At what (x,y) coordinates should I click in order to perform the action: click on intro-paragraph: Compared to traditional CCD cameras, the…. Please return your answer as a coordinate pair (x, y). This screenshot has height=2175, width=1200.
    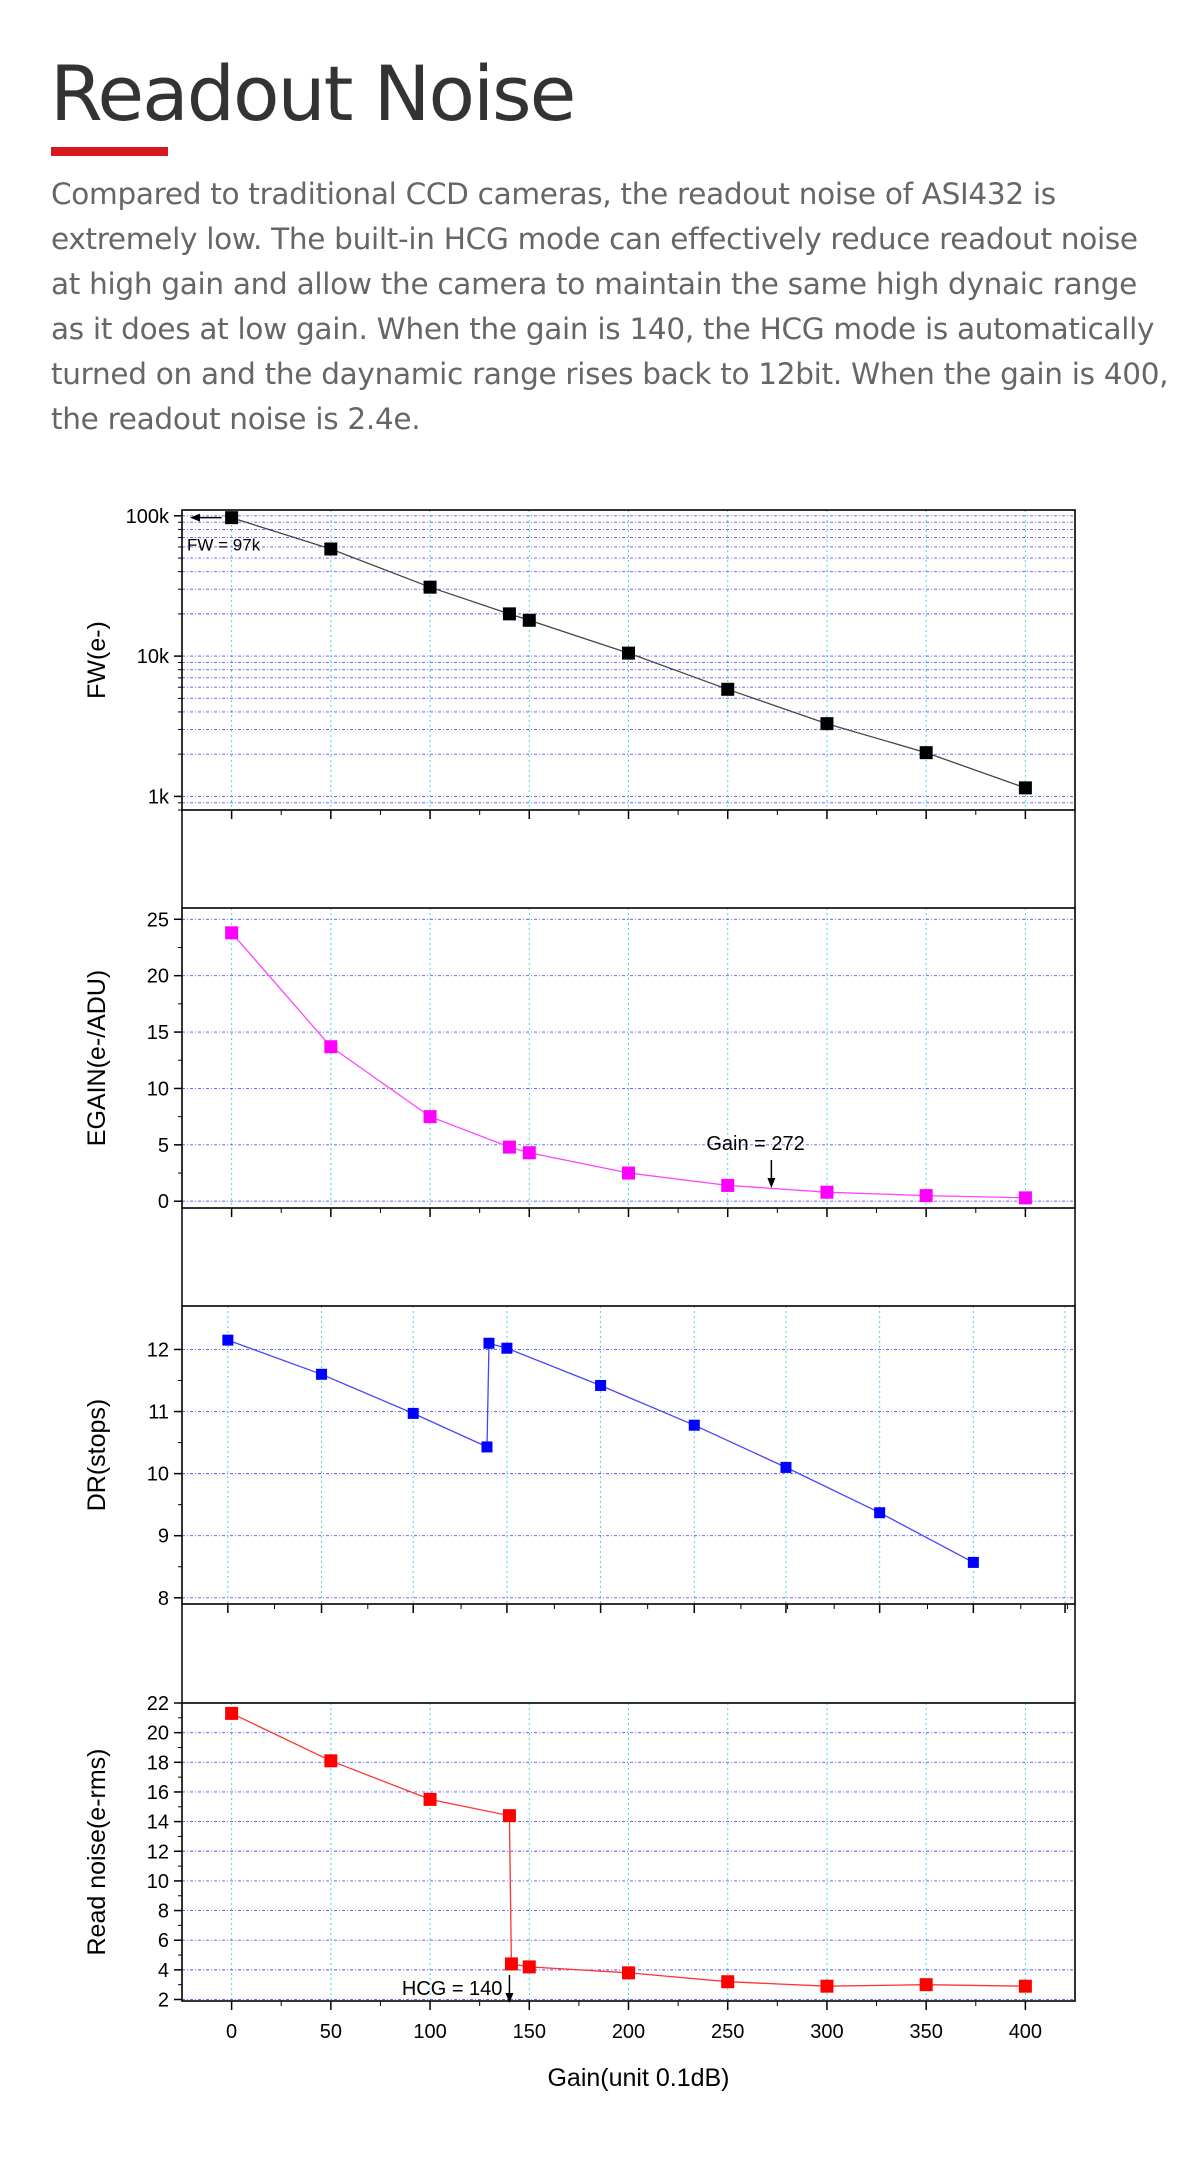
    Looking at the image, I should click on (610, 306).